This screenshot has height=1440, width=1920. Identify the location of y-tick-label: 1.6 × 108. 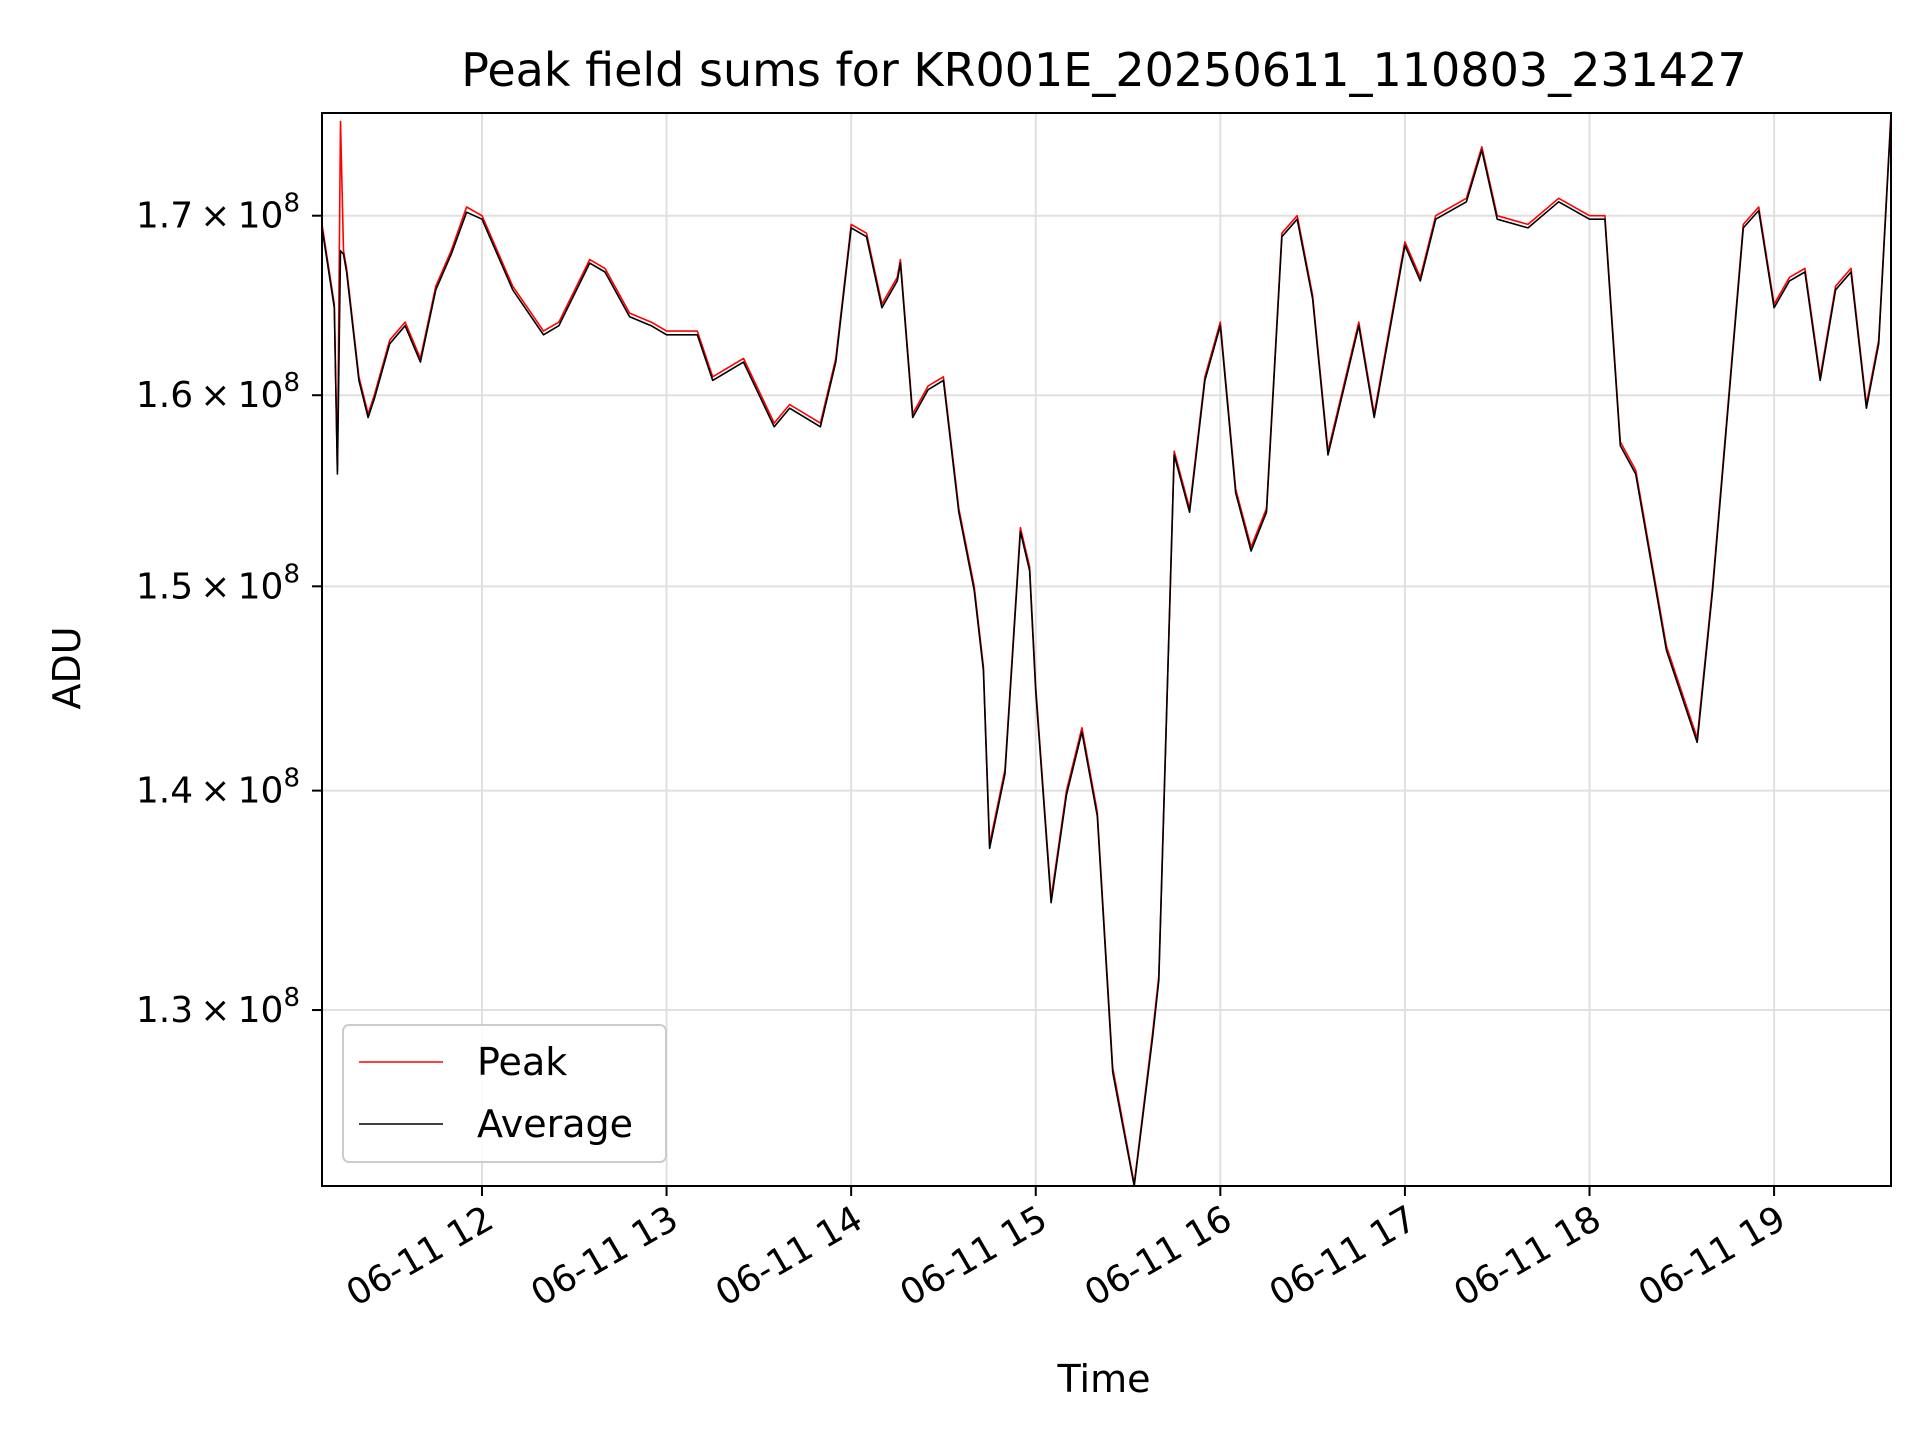
(218, 392).